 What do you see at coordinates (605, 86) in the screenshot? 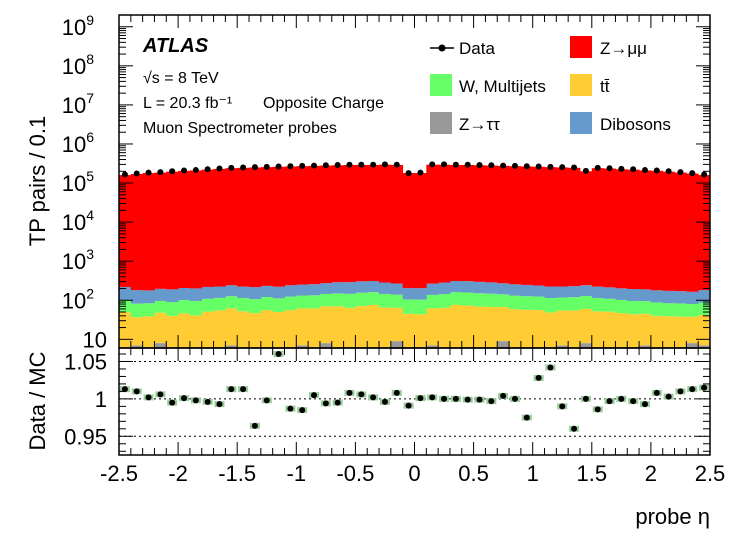
I see `legend-label-ttbar: tt̄` at bounding box center [605, 86].